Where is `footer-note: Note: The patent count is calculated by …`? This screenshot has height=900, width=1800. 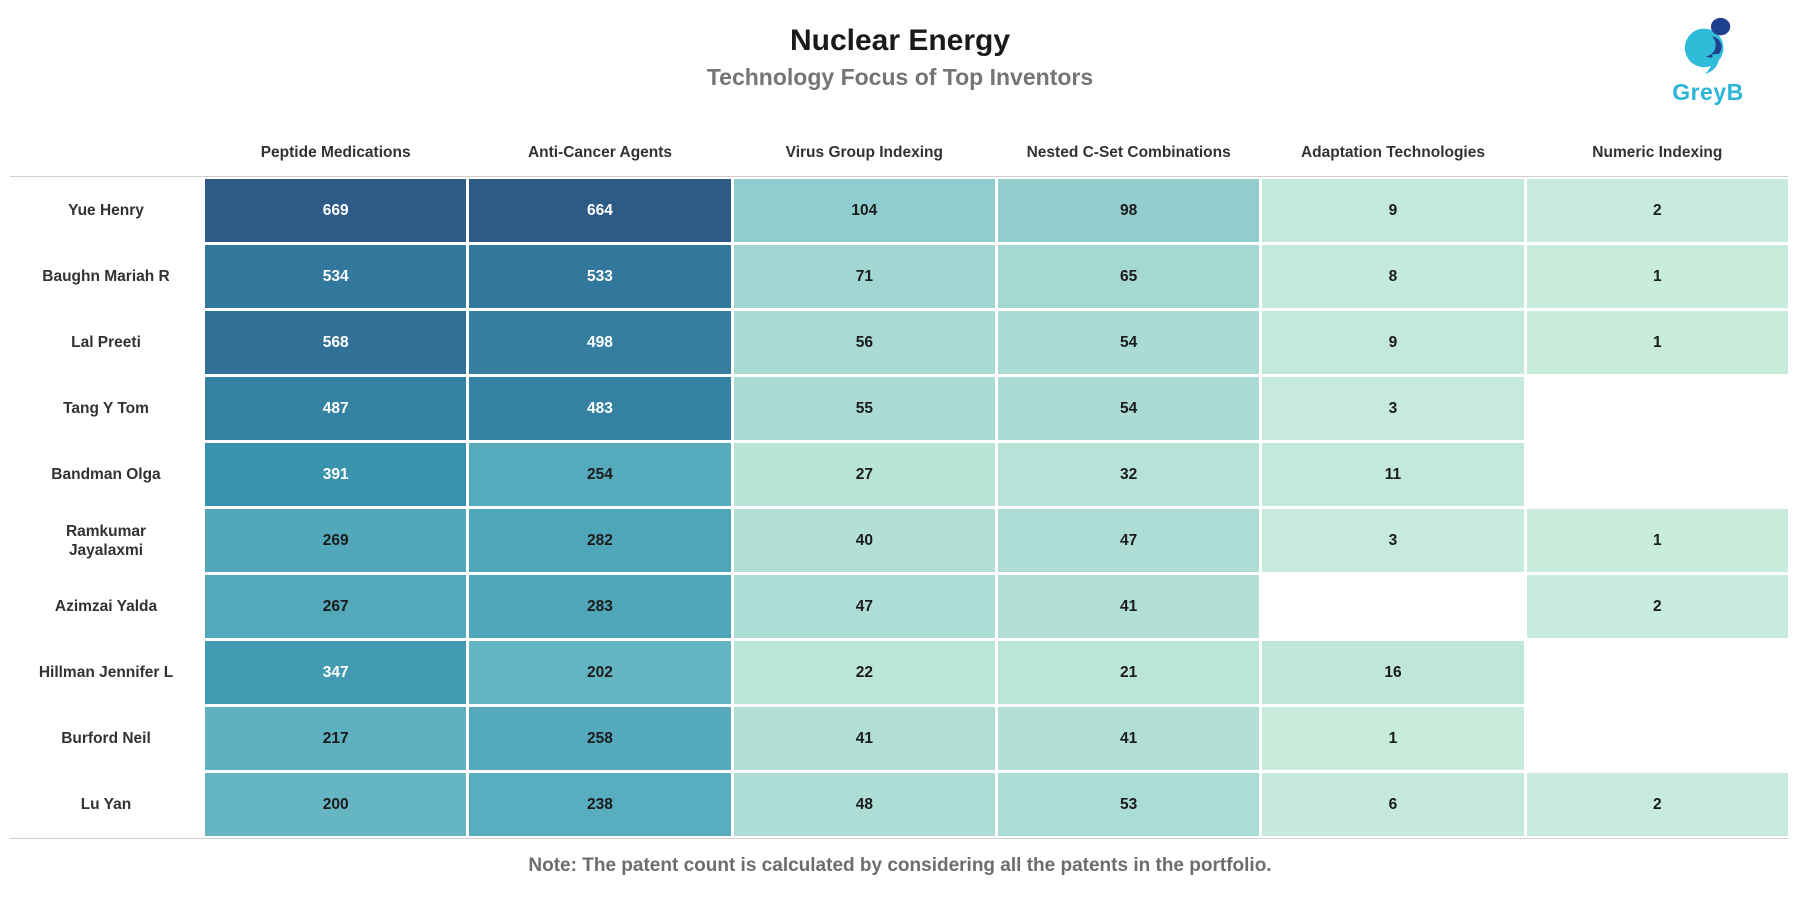 footer-note: Note: The patent count is calculated by … is located at coordinates (900, 866).